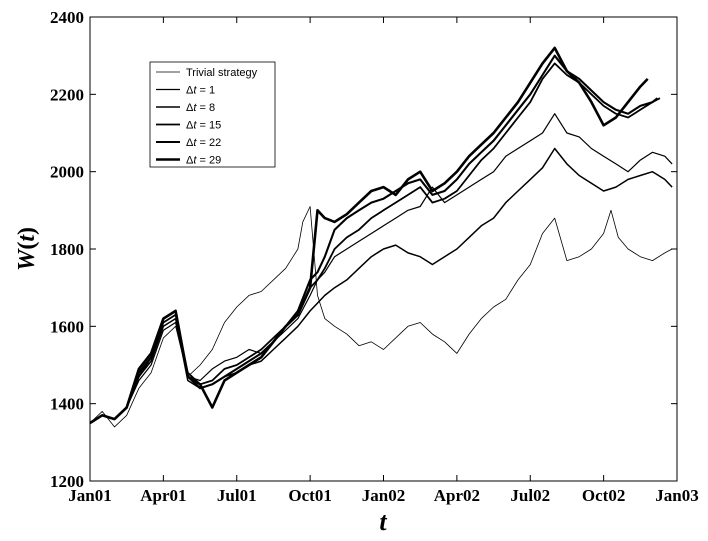 The width and height of the screenshot is (708, 541). What do you see at coordinates (27, 231) in the screenshot?
I see `y-axis-title-close: )` at bounding box center [27, 231].